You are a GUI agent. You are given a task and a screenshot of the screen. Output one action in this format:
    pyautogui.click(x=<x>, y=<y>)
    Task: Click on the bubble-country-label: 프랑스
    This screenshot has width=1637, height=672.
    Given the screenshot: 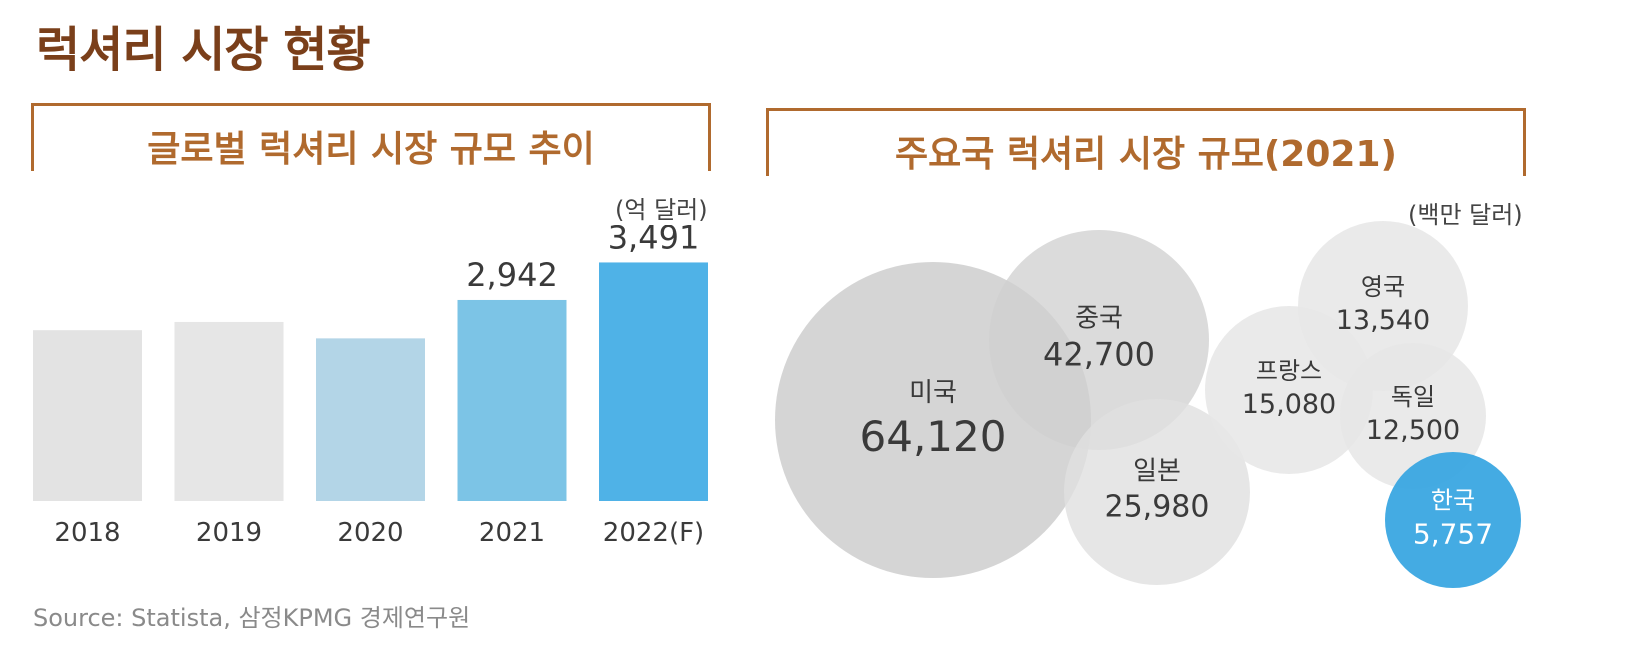 What is the action you would take?
    pyautogui.click(x=1289, y=371)
    